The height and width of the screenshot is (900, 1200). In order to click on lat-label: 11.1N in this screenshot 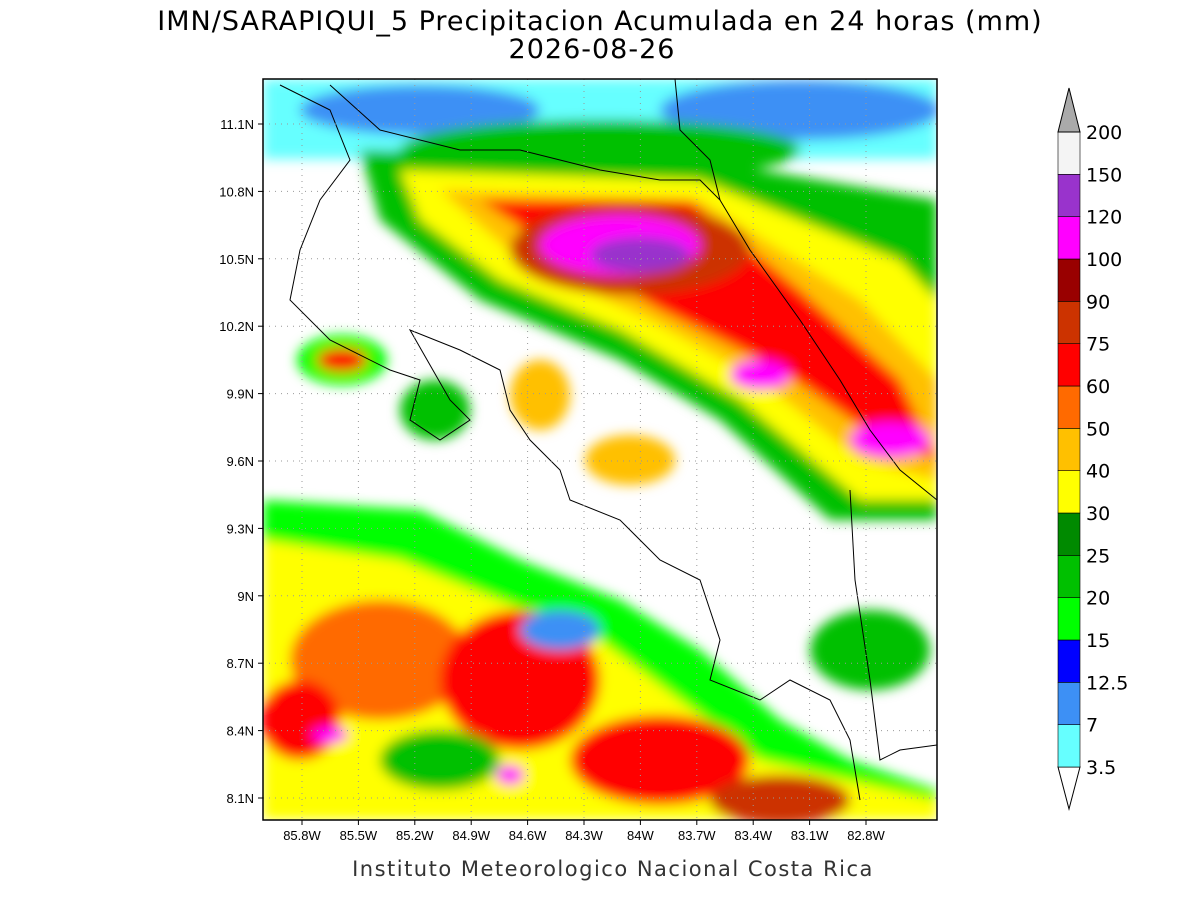, I will do `click(237, 124)`.